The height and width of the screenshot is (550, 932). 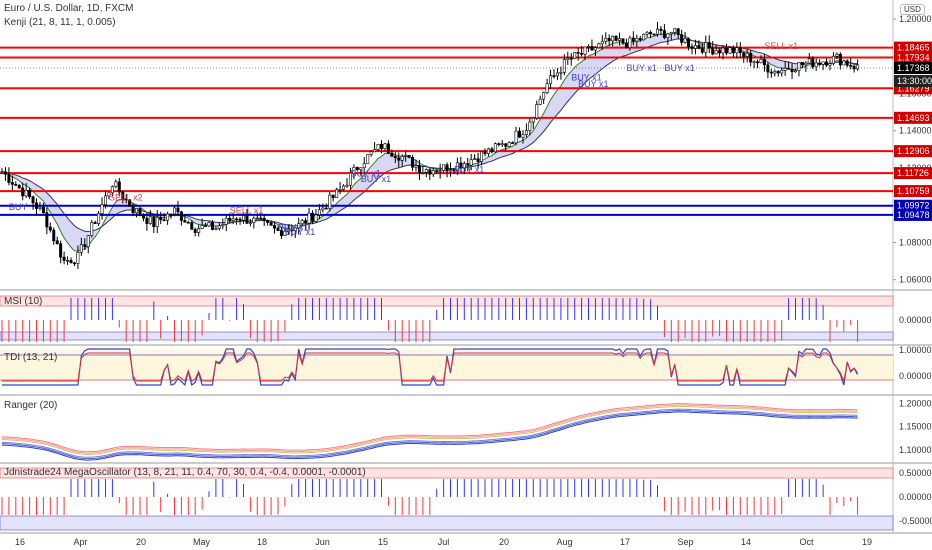 I want to click on ranger-y-tick-label: 1.10000, so click(x=915, y=450).